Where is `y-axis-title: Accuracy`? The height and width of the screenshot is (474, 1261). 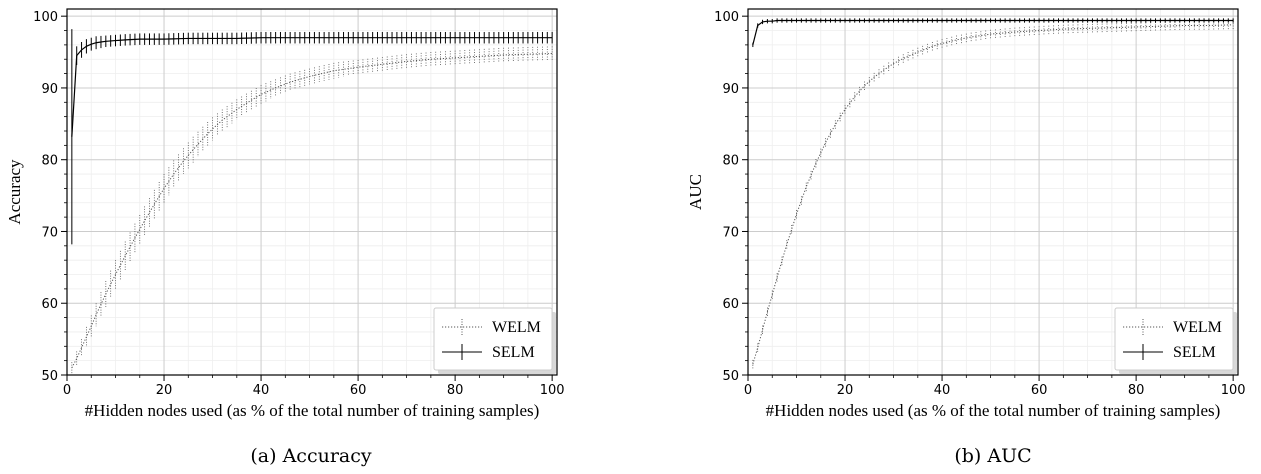
y-axis-title: Accuracy is located at coordinates (14, 192).